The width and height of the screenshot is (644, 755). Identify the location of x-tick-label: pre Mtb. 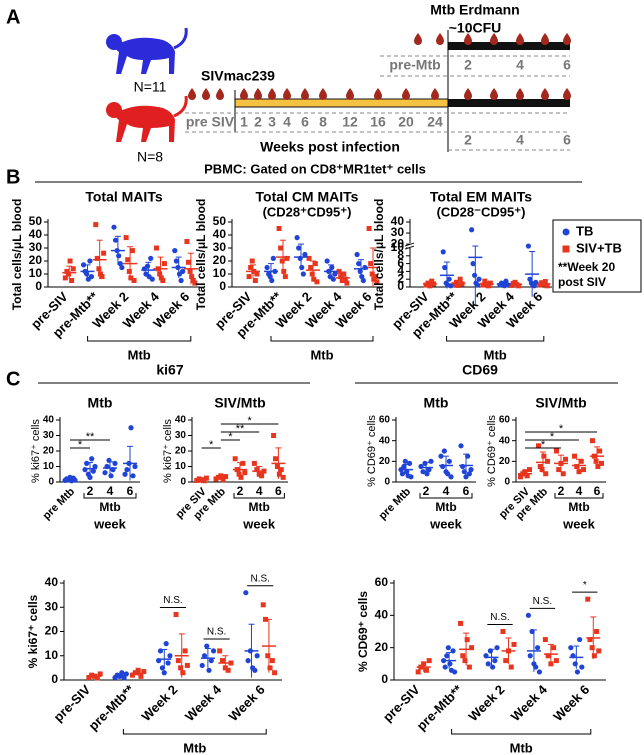
(395, 504).